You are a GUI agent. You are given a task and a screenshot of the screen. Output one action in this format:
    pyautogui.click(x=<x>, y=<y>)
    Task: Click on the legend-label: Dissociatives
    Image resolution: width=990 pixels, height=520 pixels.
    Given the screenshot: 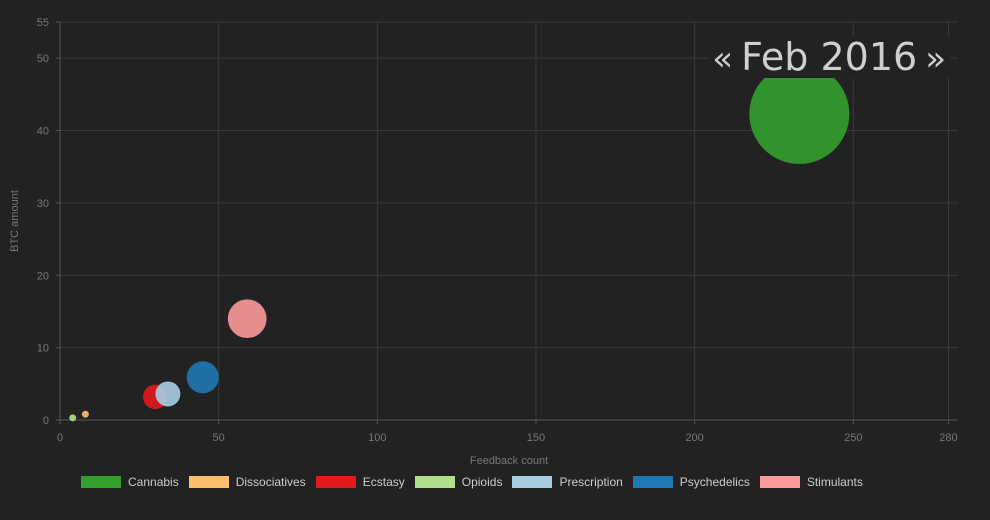 What is the action you would take?
    pyautogui.click(x=270, y=482)
    